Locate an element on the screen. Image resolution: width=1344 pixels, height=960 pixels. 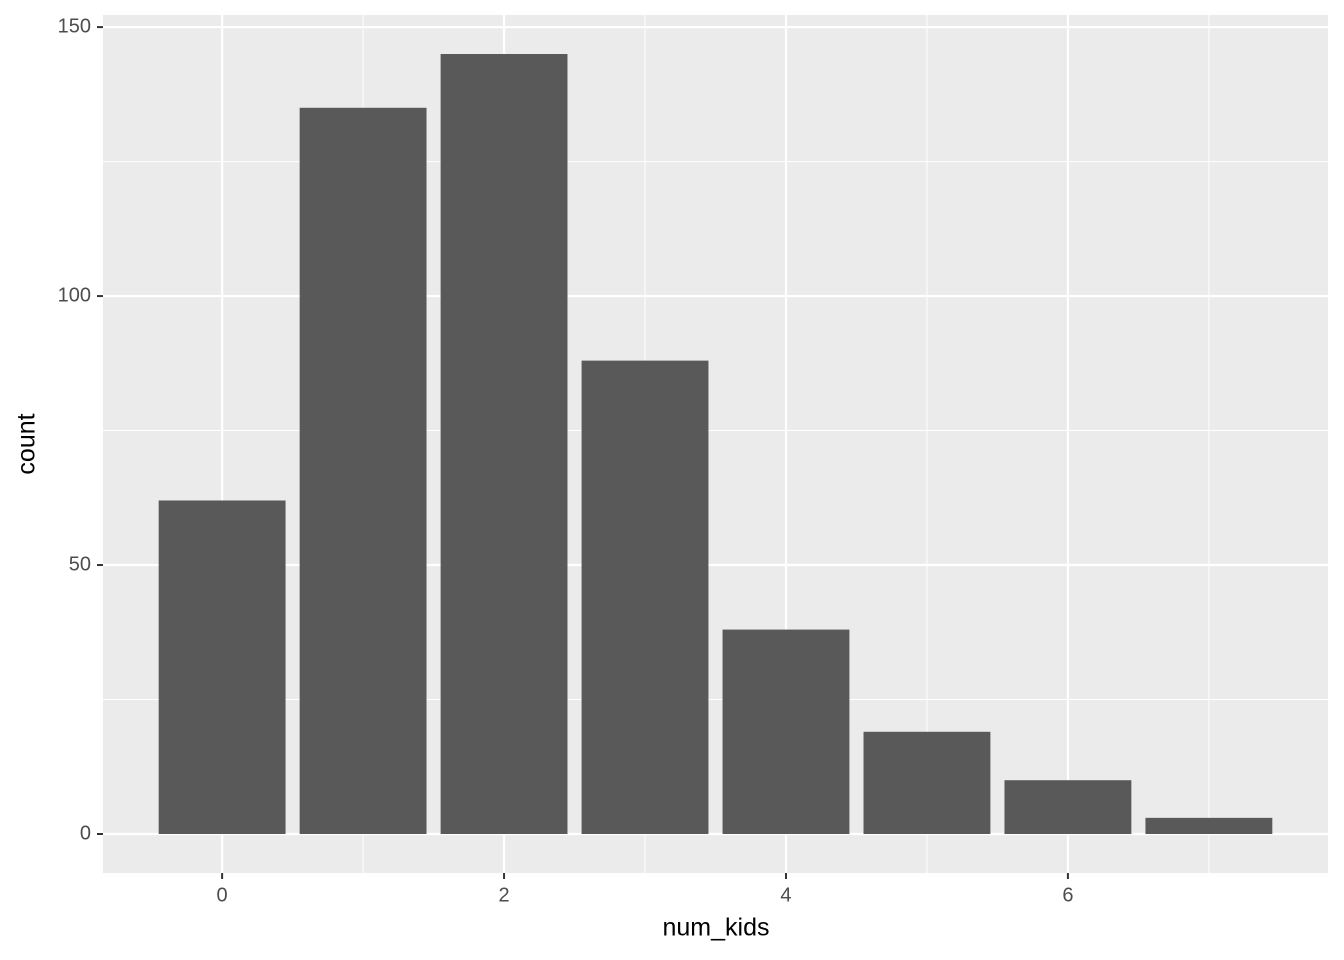
y-axis-title: count is located at coordinates (27, 443).